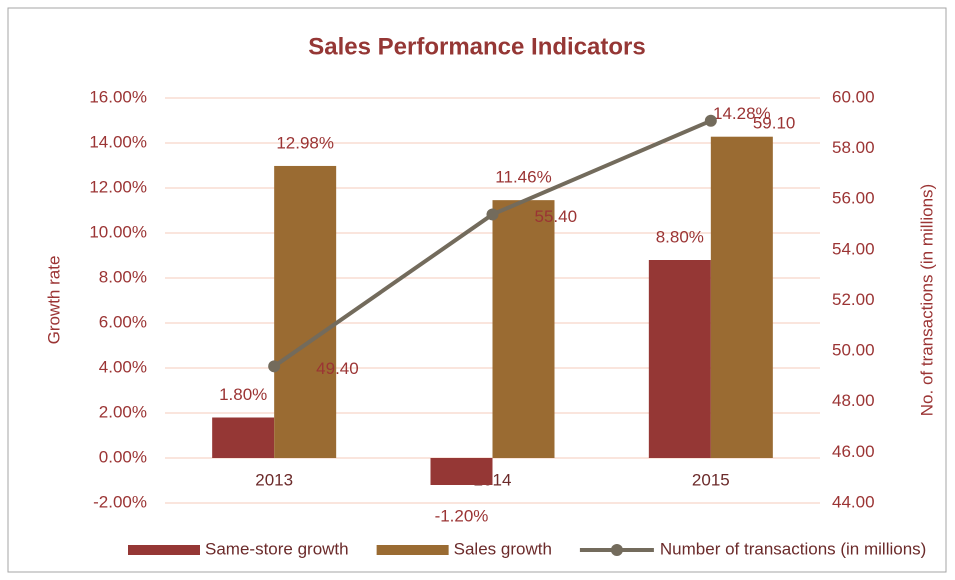 This screenshot has height=580, width=955. I want to click on legend-label: Number of transactions (in millions), so click(793, 548).